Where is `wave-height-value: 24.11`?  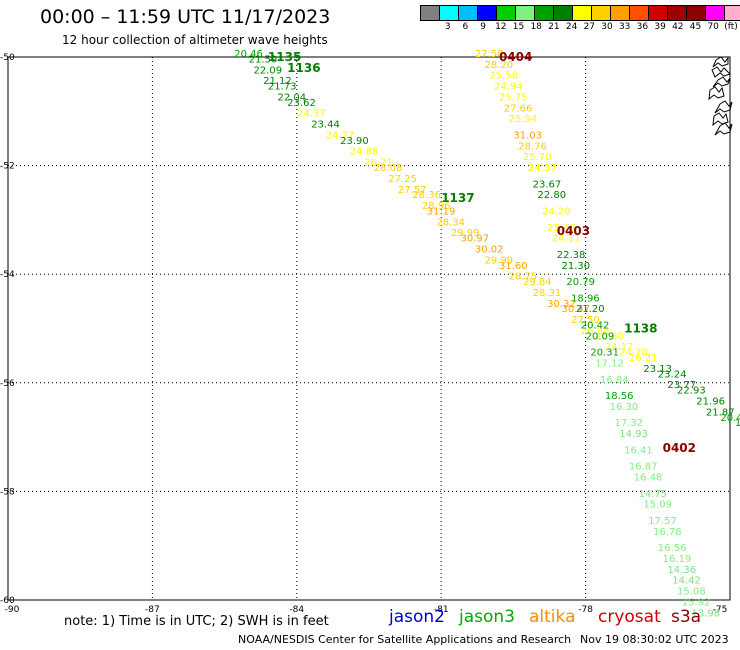 wave-height-value: 24.11 is located at coordinates (566, 239).